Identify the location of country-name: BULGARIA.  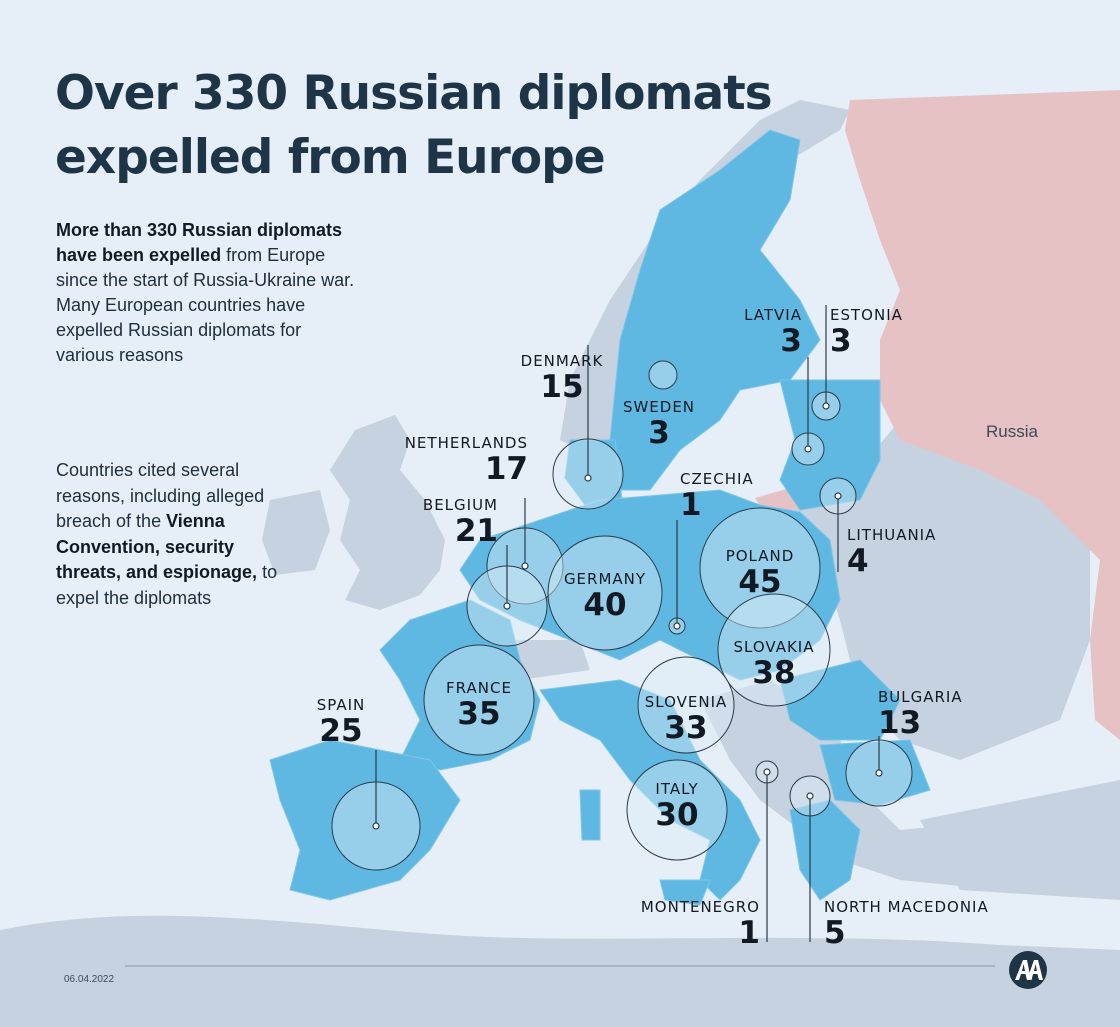
(920, 697).